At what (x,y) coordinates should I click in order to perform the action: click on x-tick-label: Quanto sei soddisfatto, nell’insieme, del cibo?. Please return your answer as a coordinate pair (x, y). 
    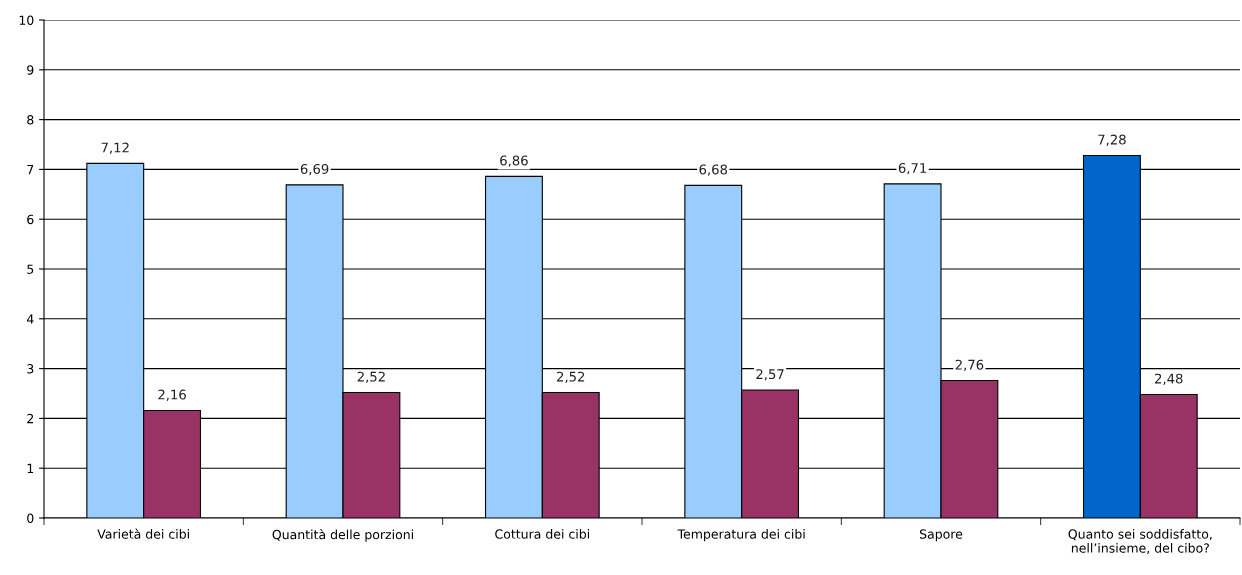
    Looking at the image, I should click on (1140, 542).